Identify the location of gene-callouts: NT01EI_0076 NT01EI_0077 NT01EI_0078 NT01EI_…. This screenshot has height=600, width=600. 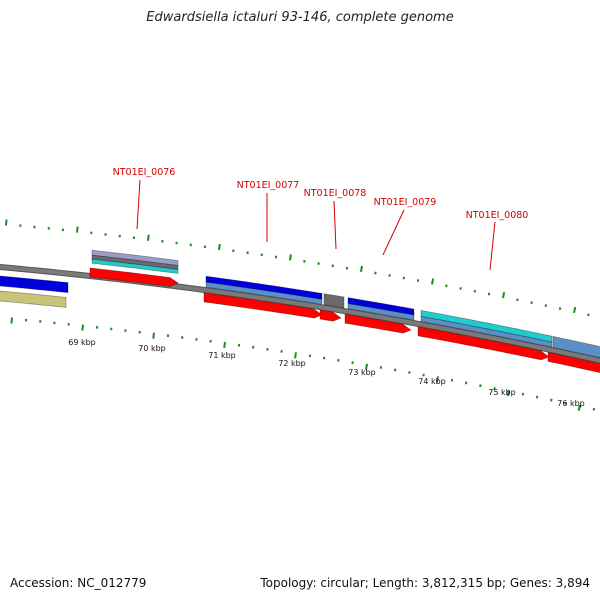
(321, 219).